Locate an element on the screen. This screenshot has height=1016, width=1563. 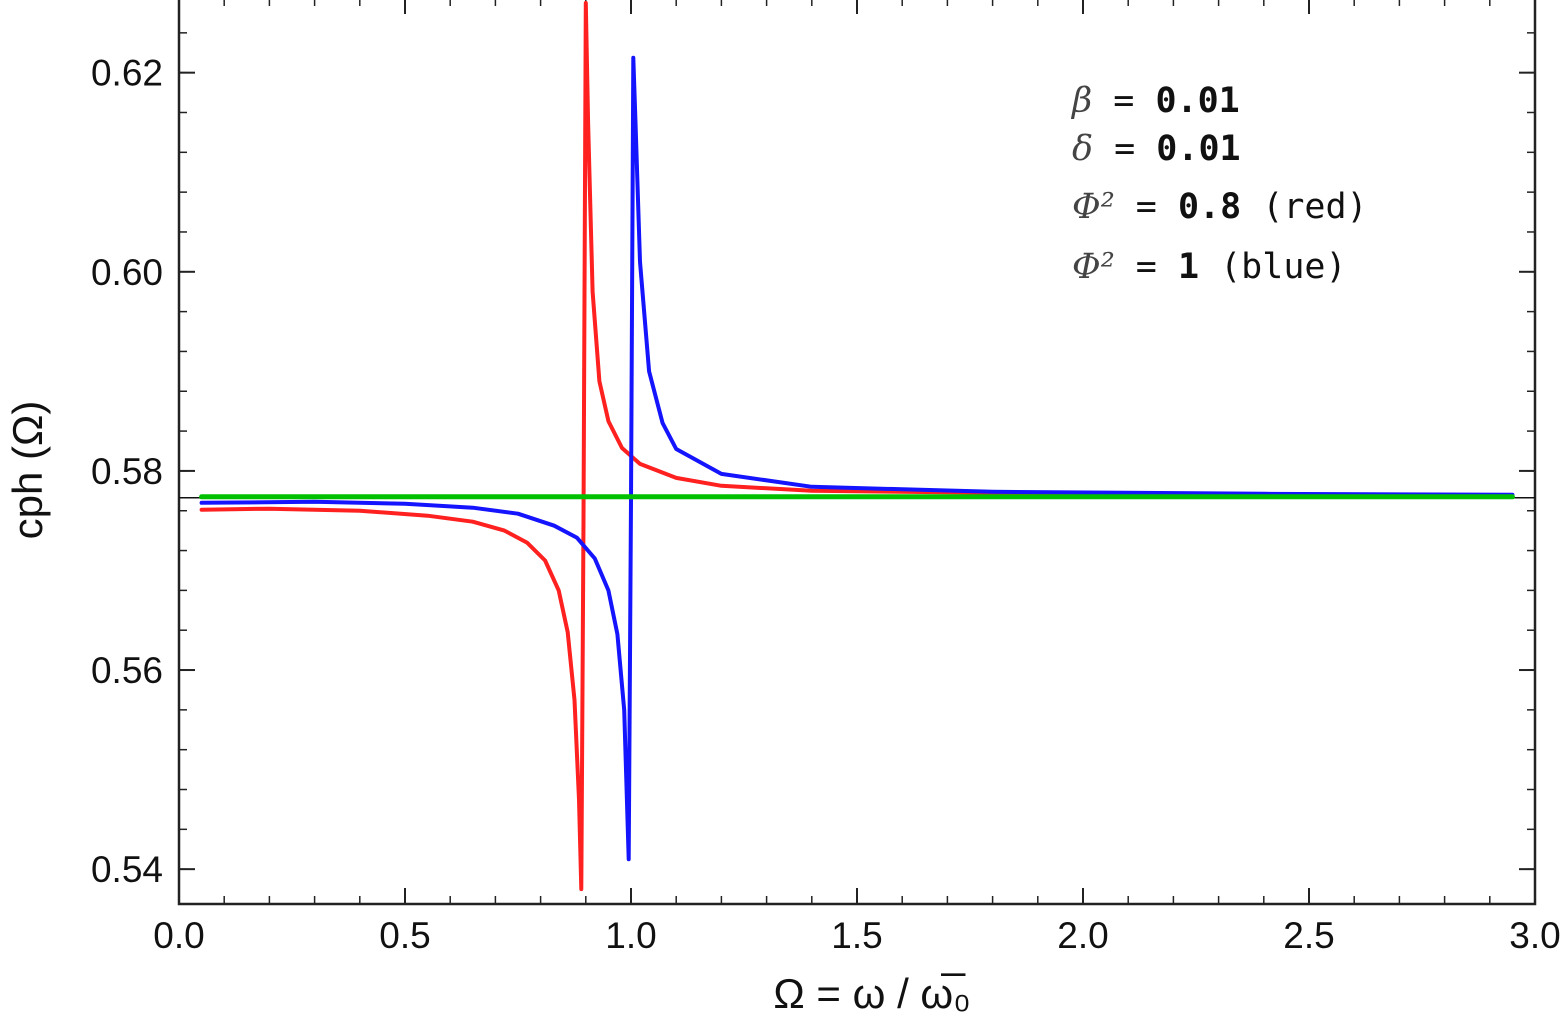
y-axis-title: cph (Ω) is located at coordinates (27, 470).